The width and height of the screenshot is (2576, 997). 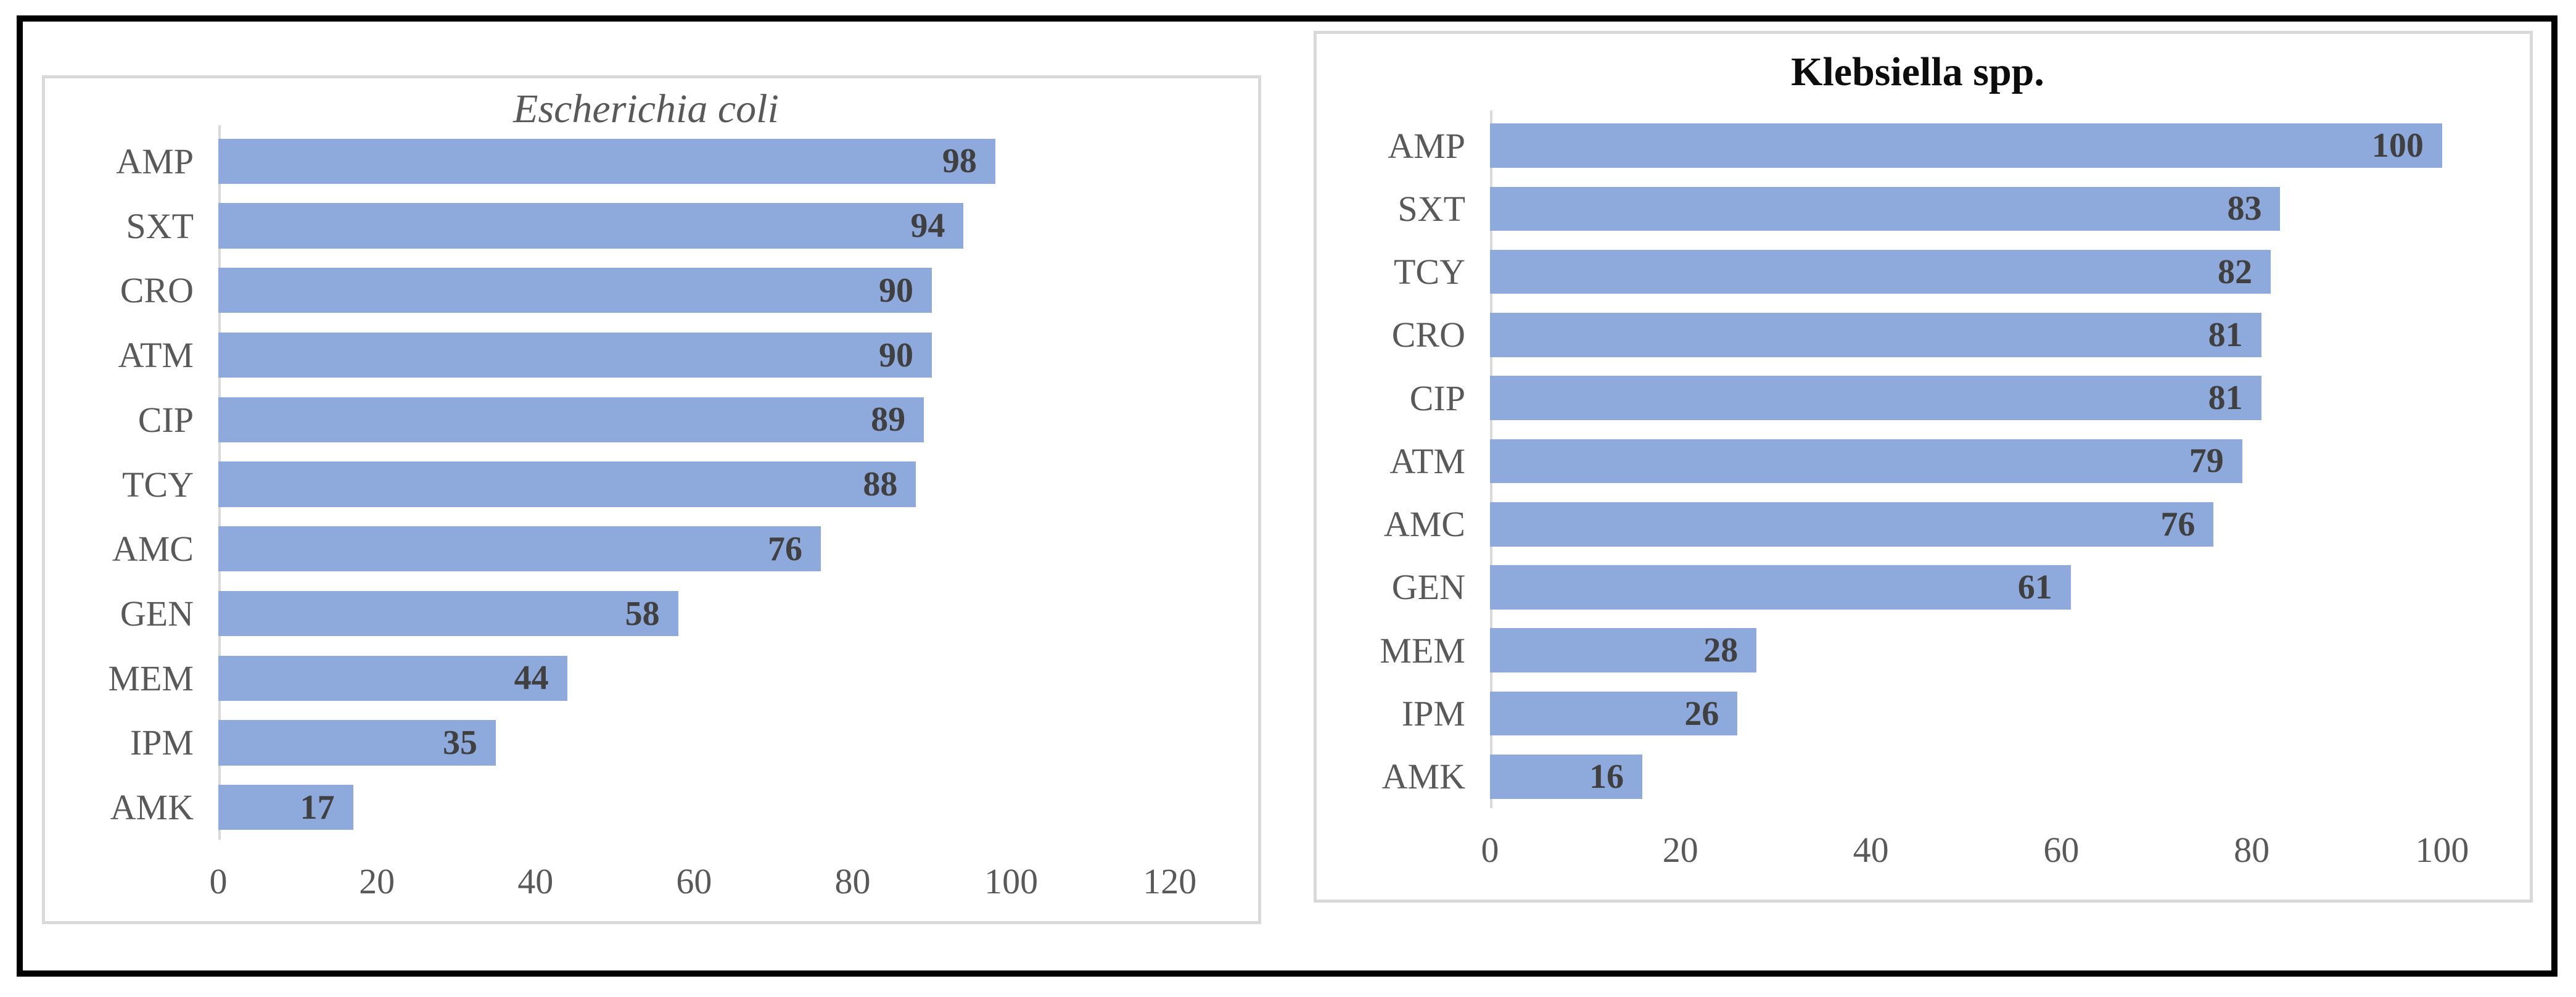 I want to click on data-label: 61, so click(x=2034, y=587).